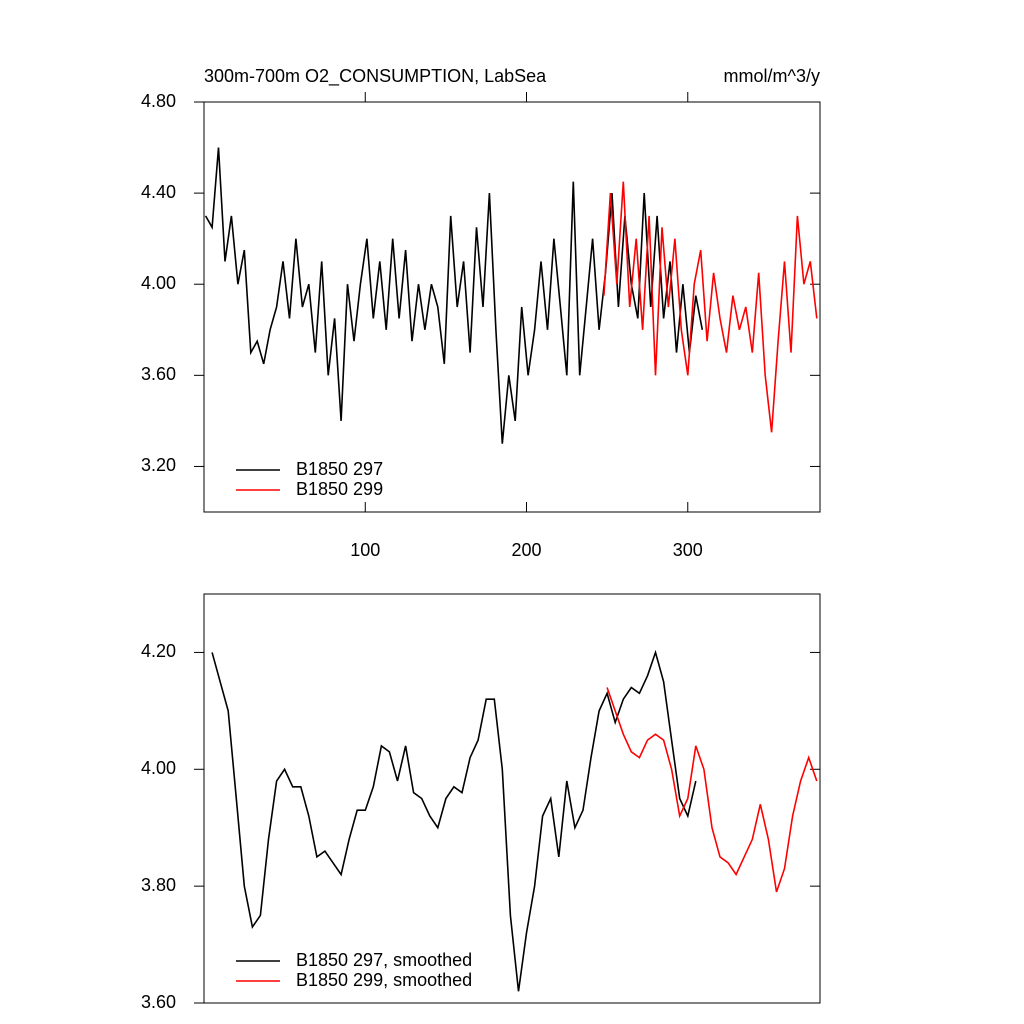 This screenshot has width=1024, height=1024. I want to click on x-tick-label: 200, so click(526, 550).